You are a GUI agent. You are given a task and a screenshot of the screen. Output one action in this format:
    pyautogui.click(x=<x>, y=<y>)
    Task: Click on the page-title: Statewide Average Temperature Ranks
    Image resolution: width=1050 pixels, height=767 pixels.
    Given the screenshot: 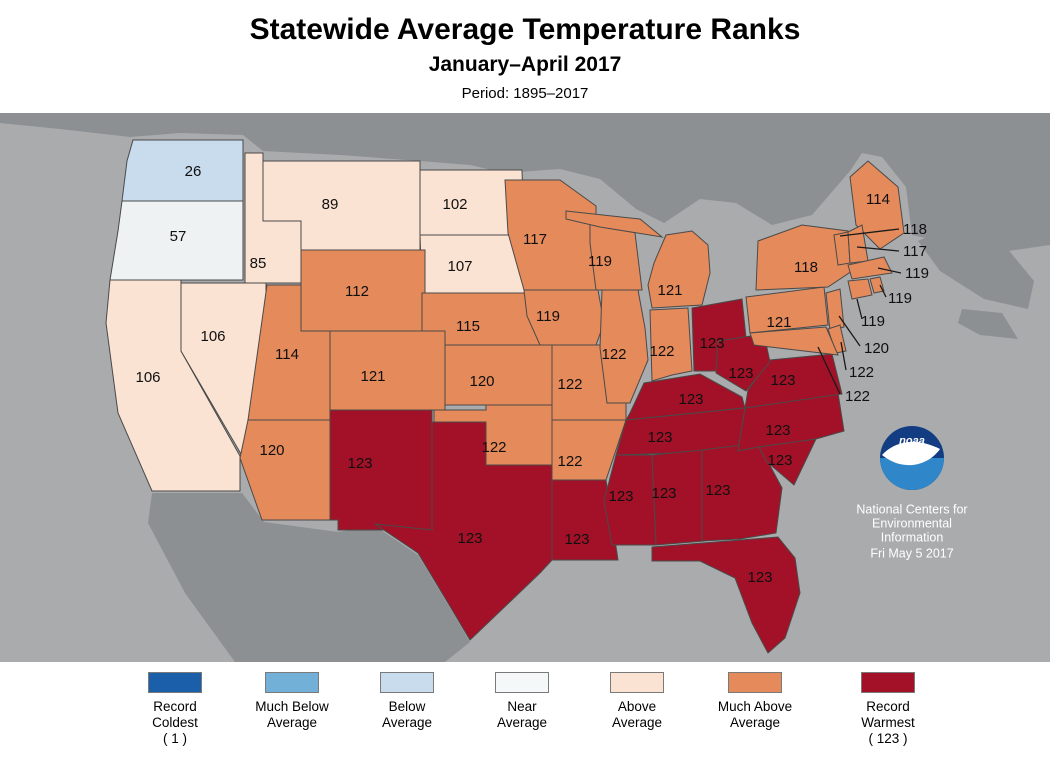 What is the action you would take?
    pyautogui.click(x=525, y=29)
    